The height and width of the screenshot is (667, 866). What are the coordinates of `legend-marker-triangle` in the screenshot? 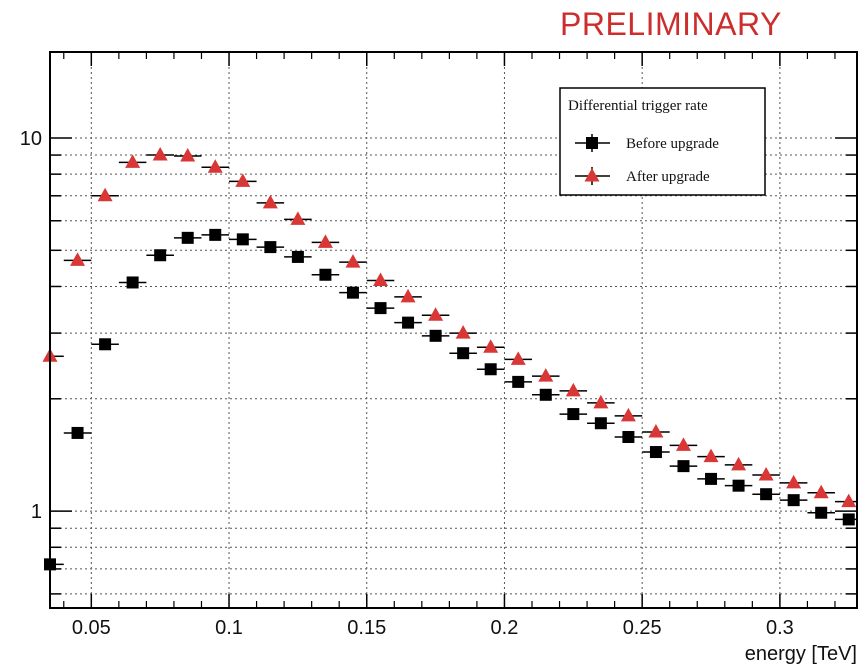 It's located at (592, 176).